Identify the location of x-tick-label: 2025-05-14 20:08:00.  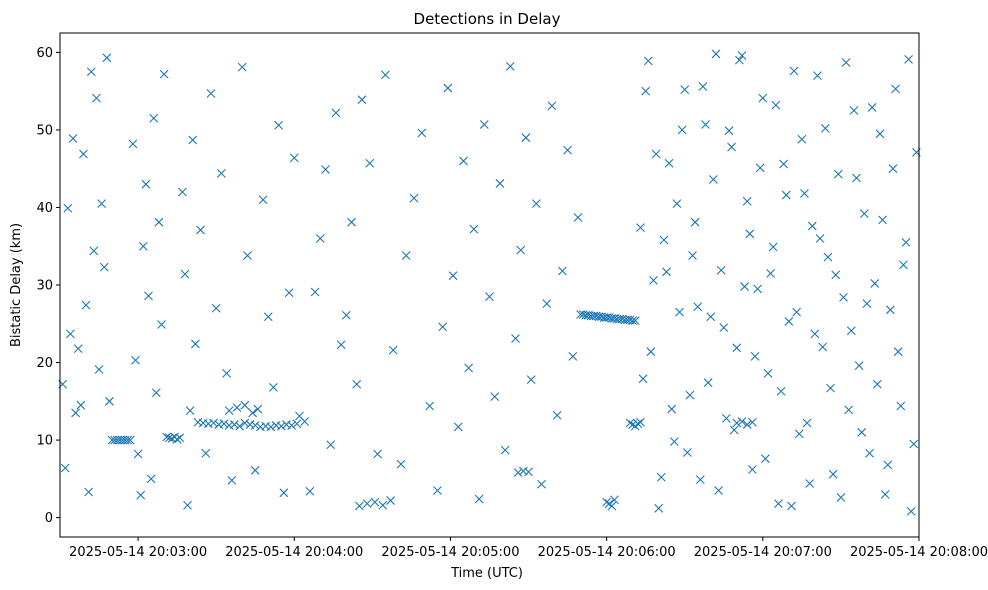
(919, 552).